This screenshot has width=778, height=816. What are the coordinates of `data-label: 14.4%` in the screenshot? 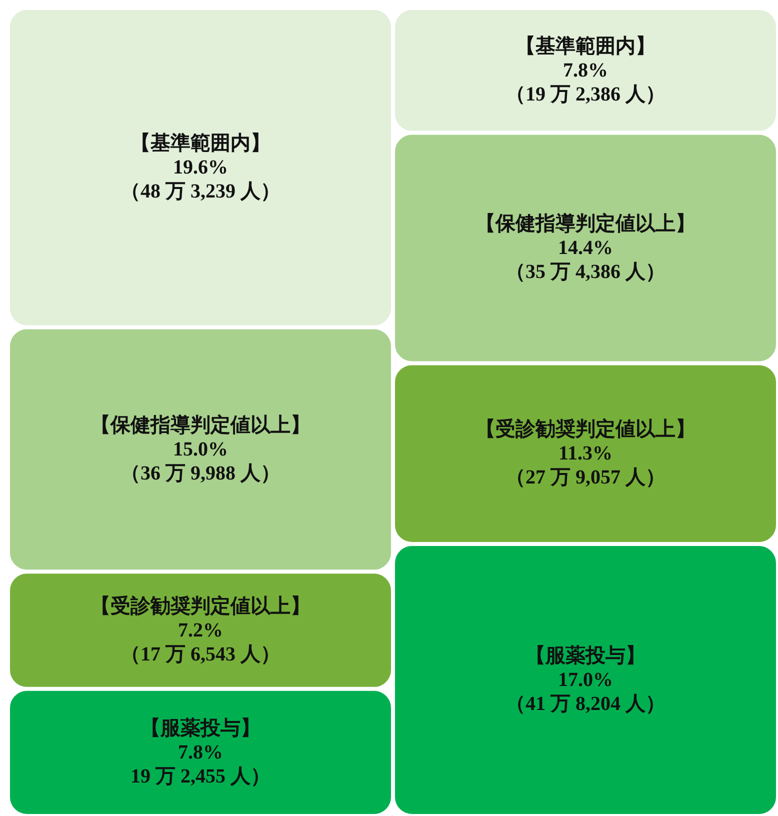 It's located at (585, 248).